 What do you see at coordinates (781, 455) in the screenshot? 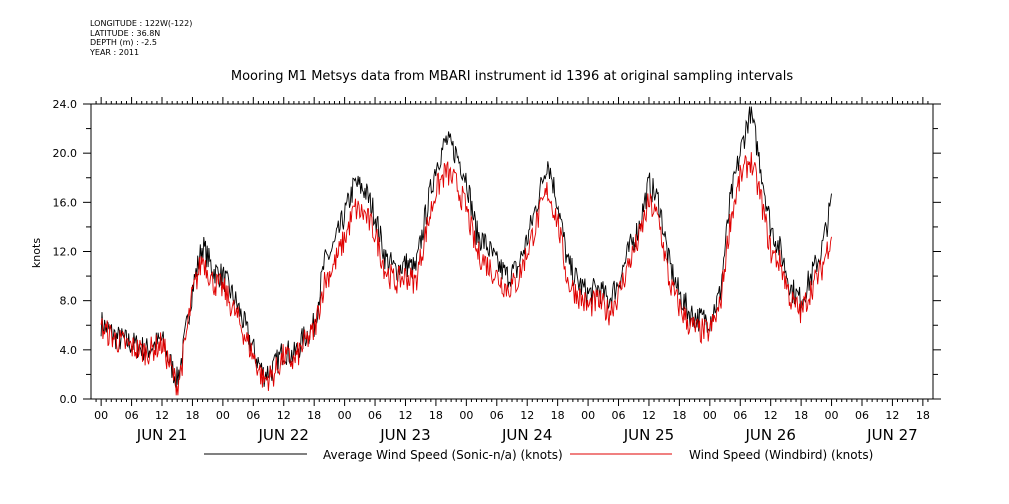
I see `legend-label-windbird: Wind Speed (Windbird) (knots)` at bounding box center [781, 455].